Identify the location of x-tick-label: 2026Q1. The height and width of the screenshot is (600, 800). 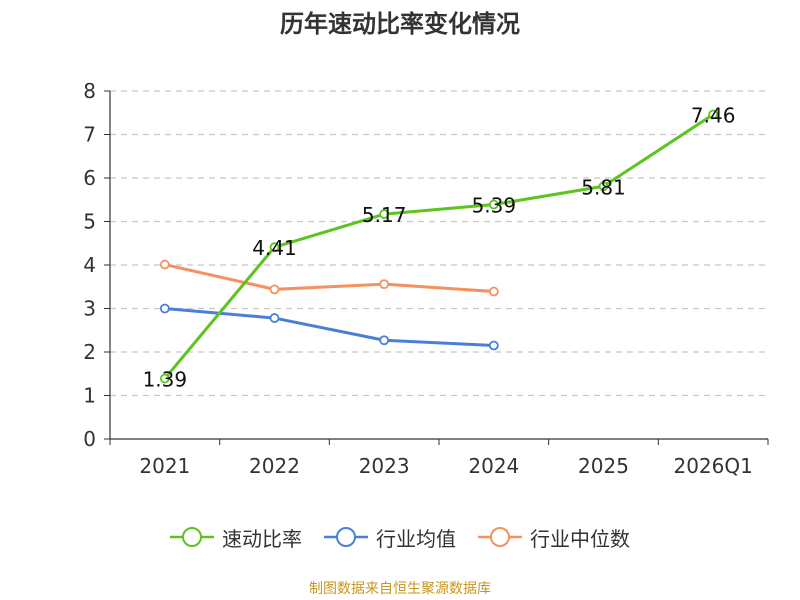
(712, 466).